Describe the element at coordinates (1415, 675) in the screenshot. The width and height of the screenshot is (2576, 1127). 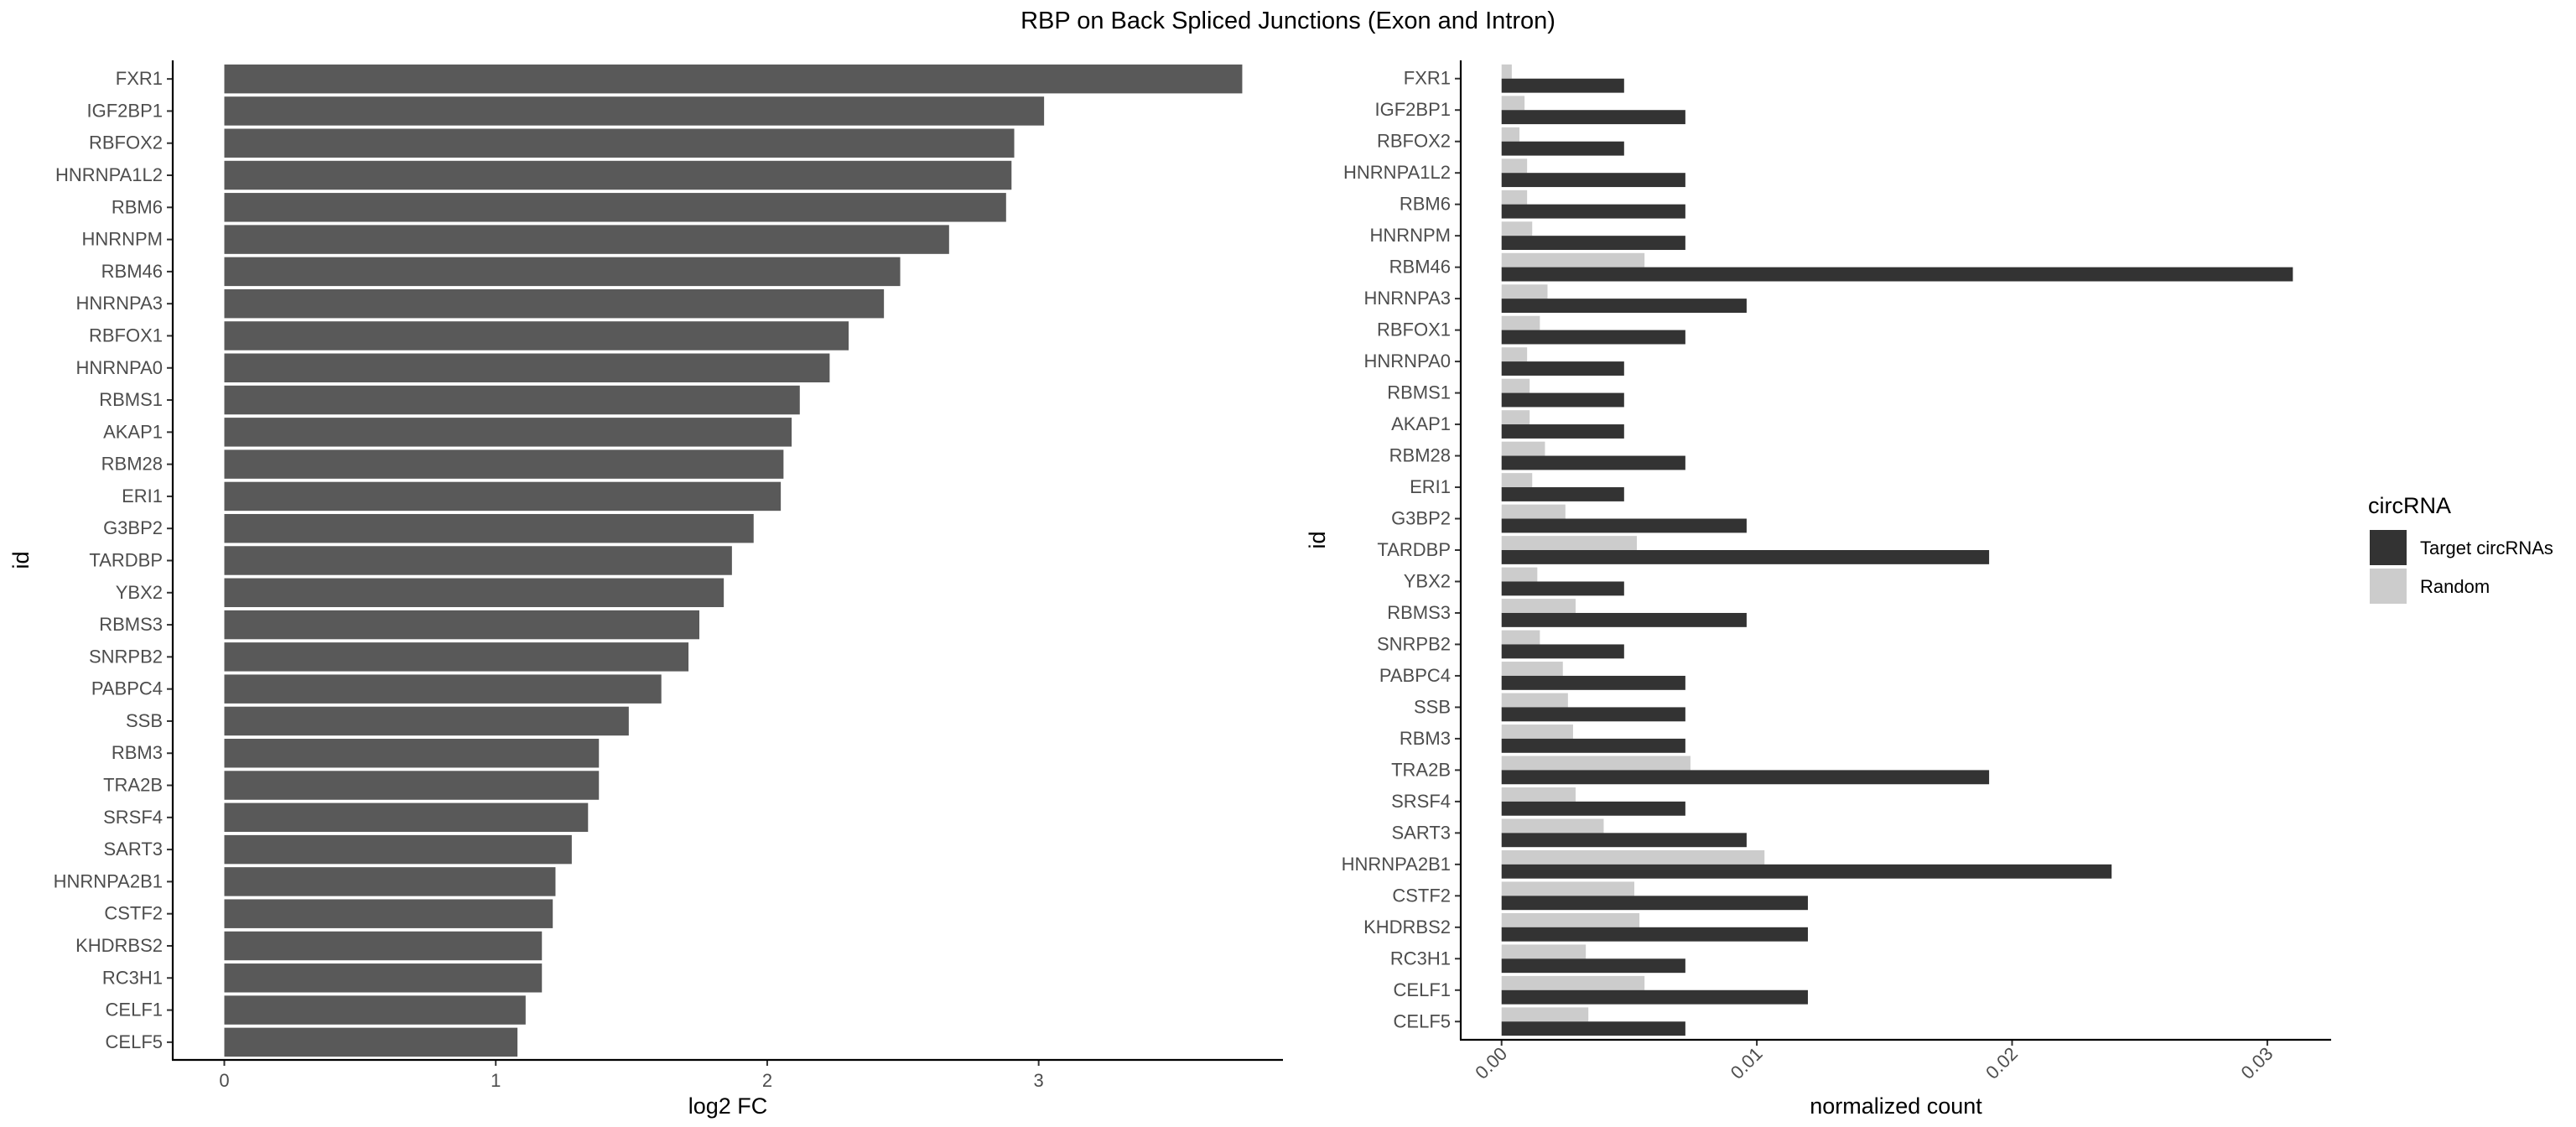
I see `right-y-tick-label-pabpc4: PABPC4` at that location.